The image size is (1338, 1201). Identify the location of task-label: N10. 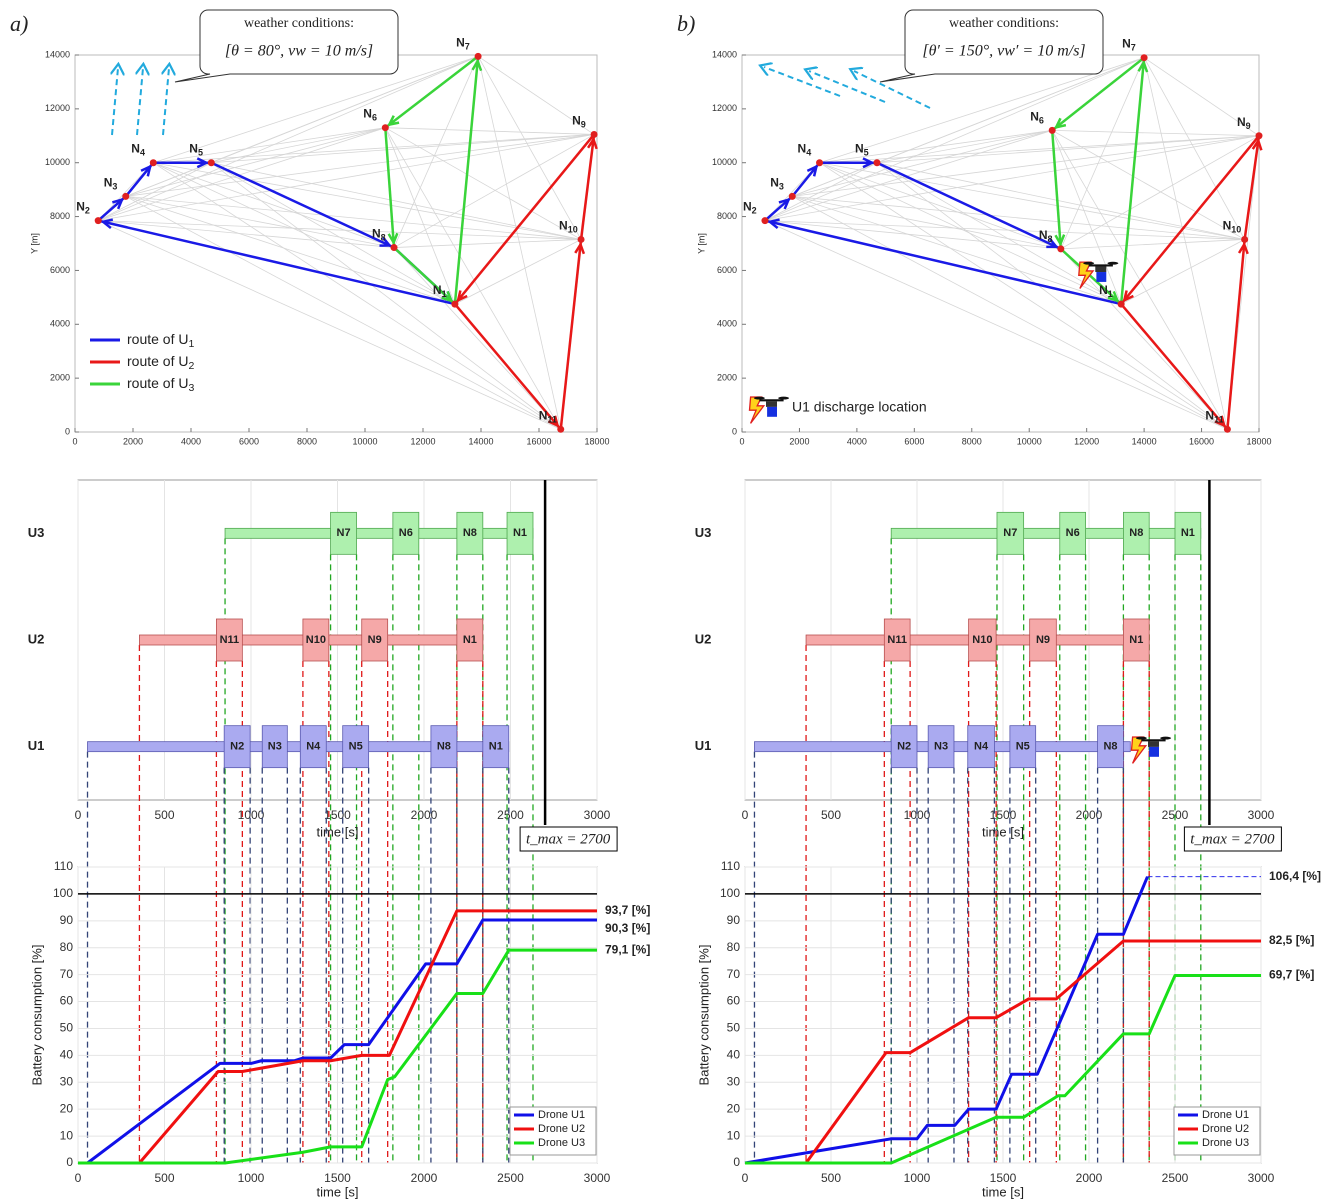
(982, 640).